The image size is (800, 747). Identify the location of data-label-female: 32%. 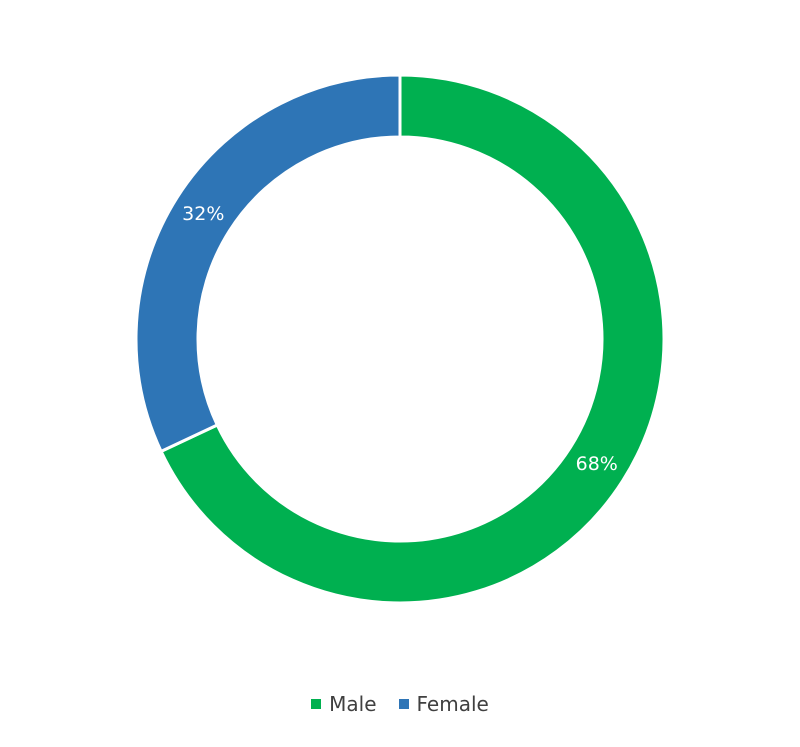
(203, 214).